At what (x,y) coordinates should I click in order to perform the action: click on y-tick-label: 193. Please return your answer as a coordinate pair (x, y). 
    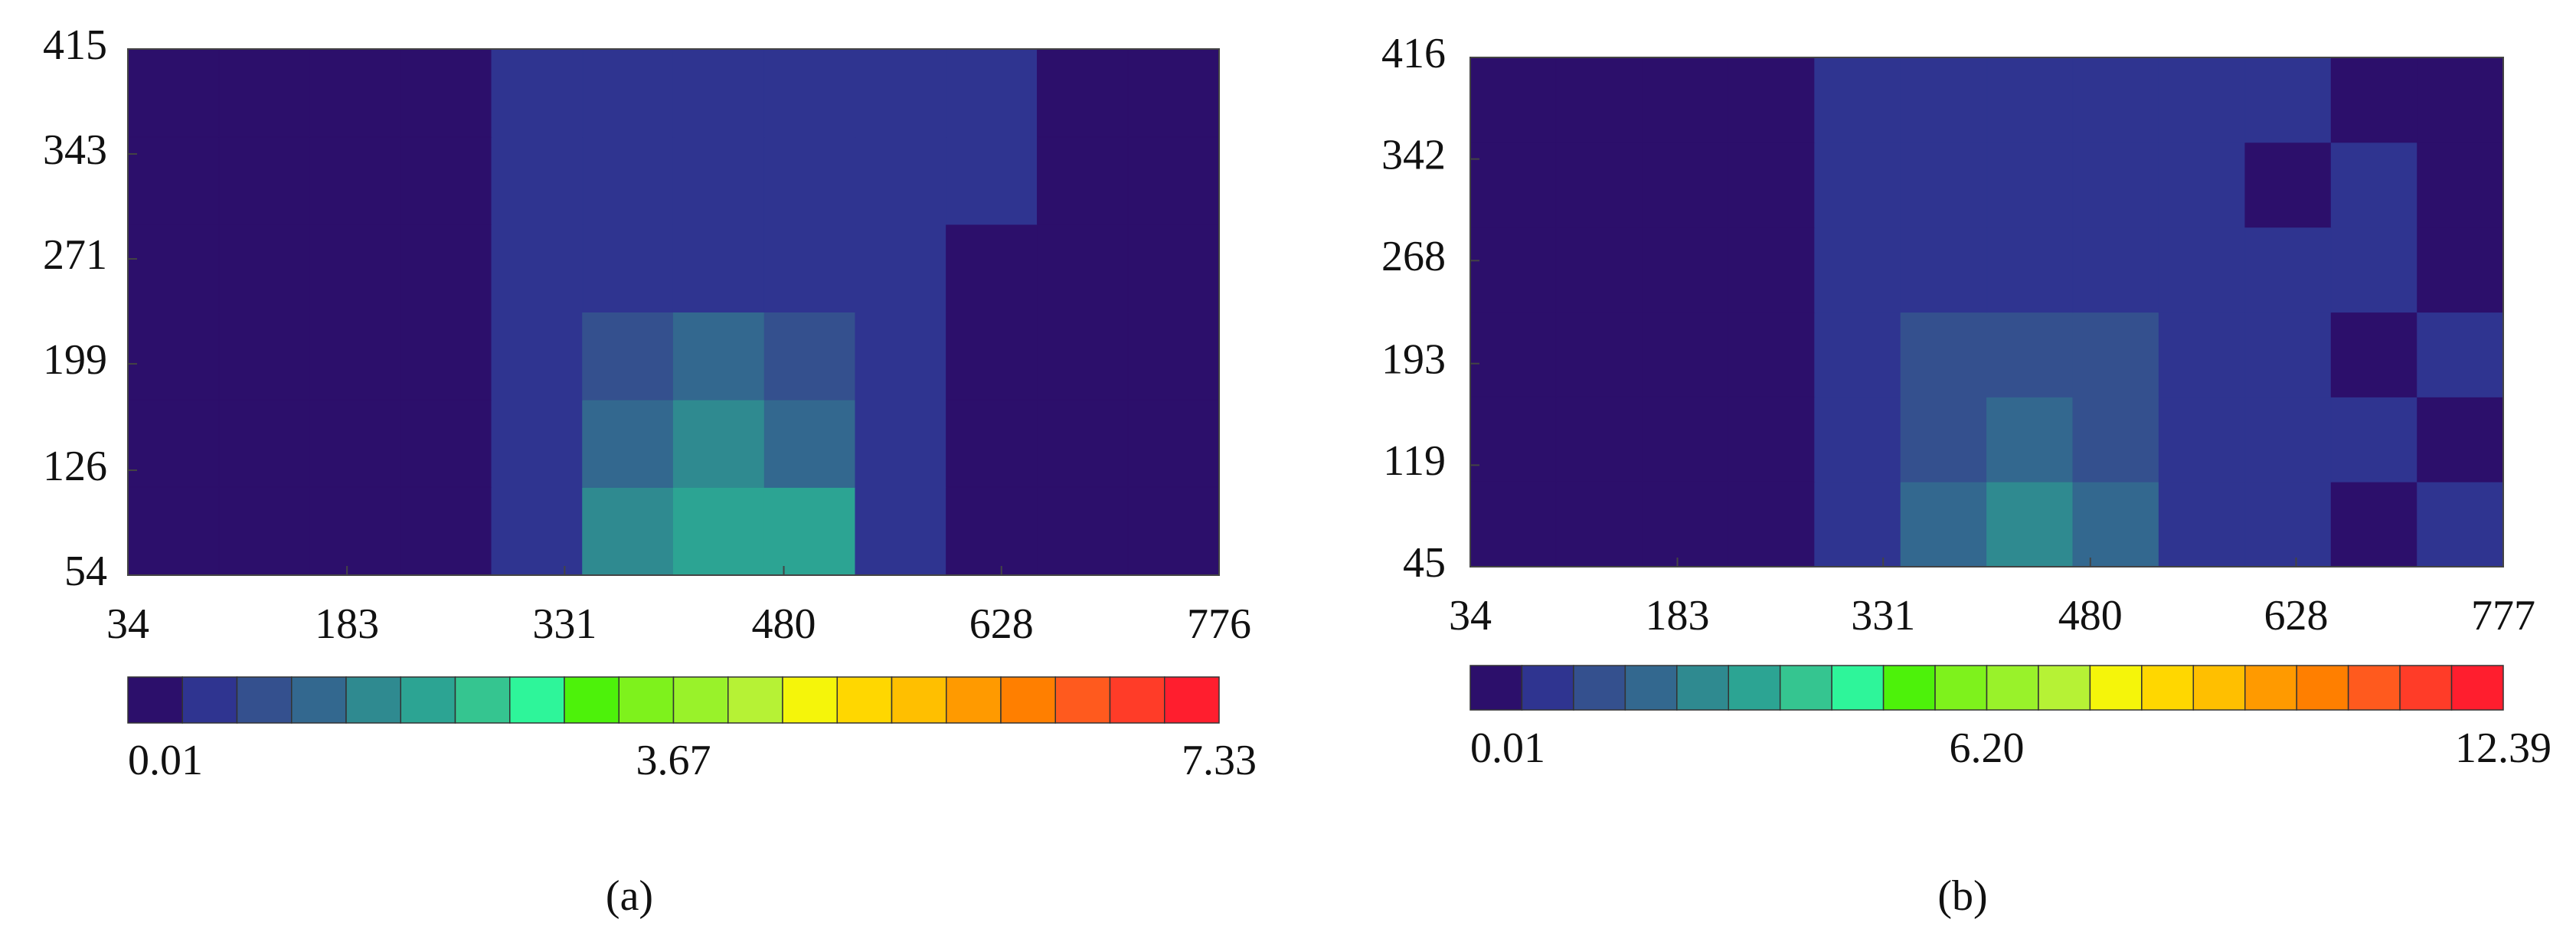
    Looking at the image, I should click on (1413, 360).